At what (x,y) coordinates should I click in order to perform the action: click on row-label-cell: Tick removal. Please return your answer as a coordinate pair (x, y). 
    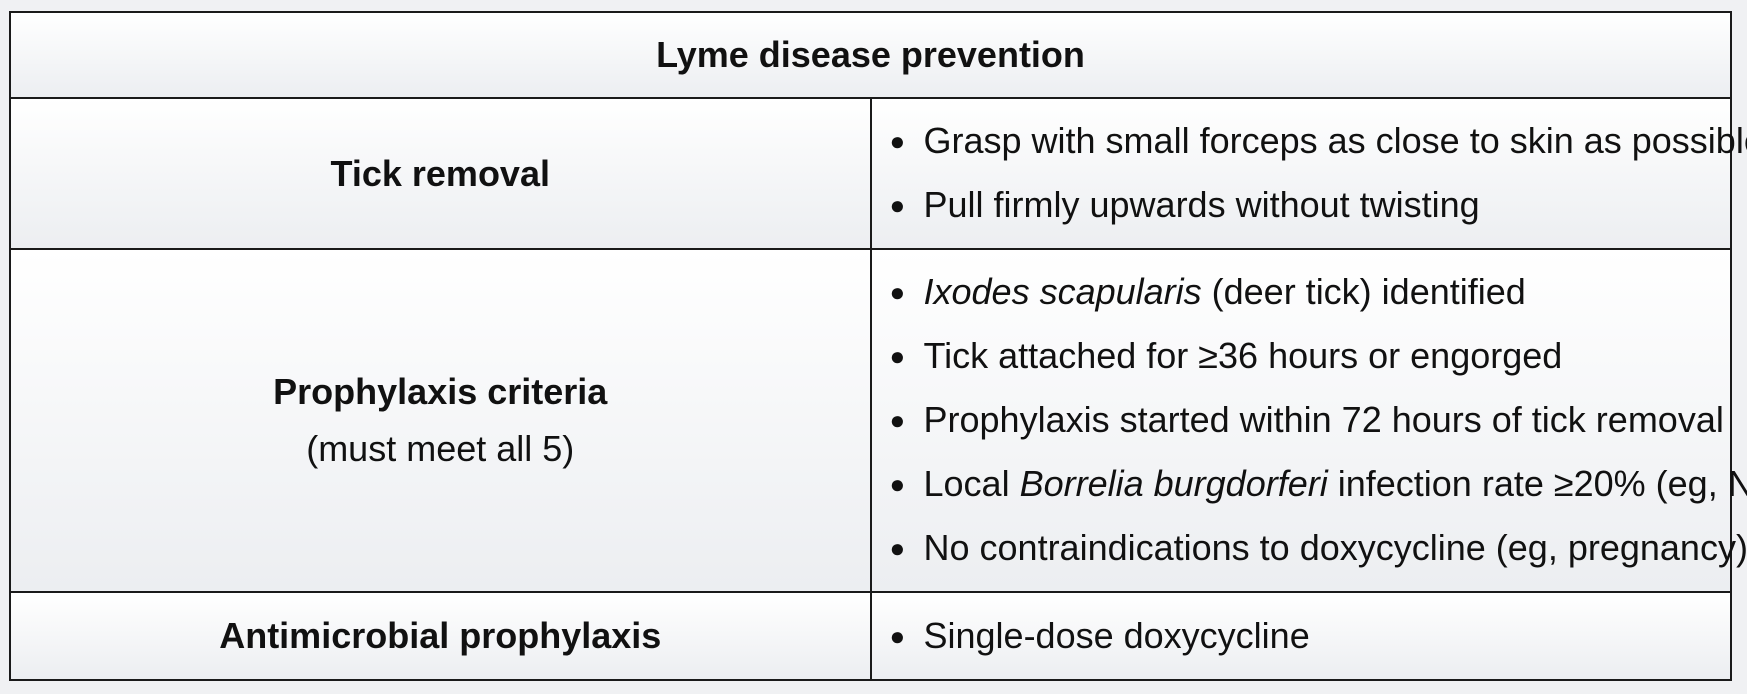
    Looking at the image, I should click on (440, 173).